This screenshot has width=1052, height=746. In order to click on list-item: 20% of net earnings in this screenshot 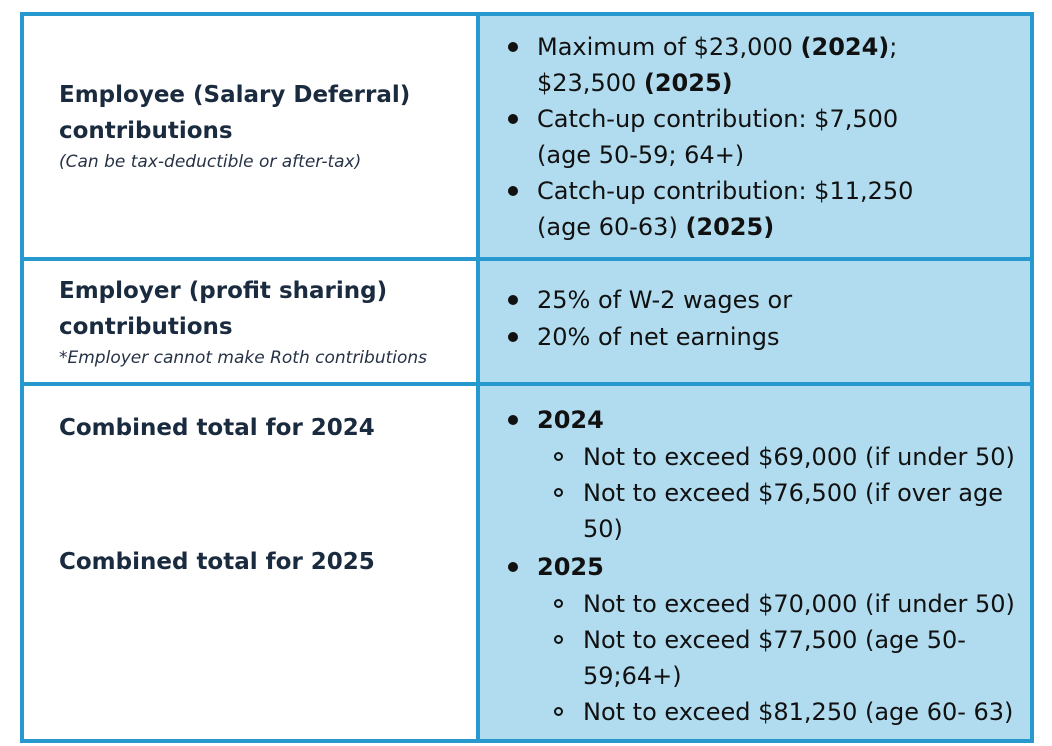, I will do `click(658, 337)`.